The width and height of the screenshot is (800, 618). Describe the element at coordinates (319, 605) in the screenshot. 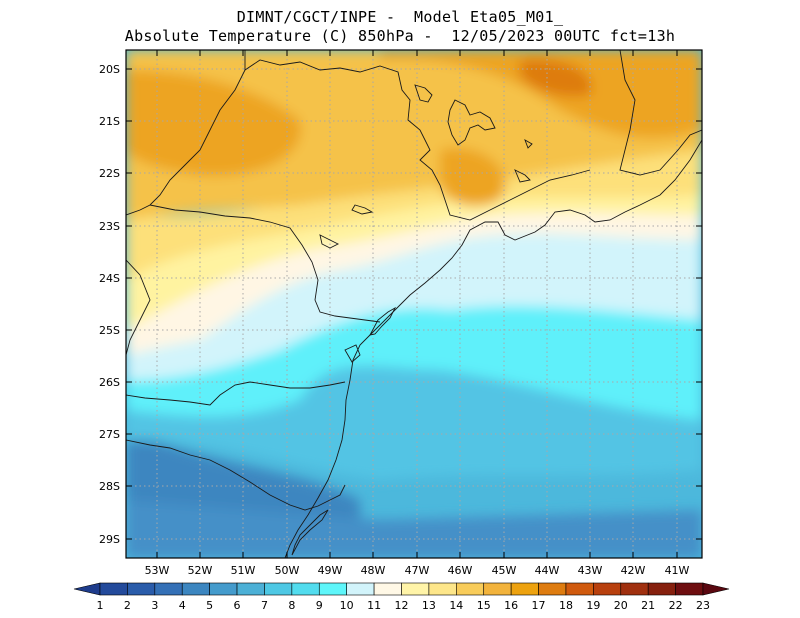

I see `colorbar-label: 9` at that location.